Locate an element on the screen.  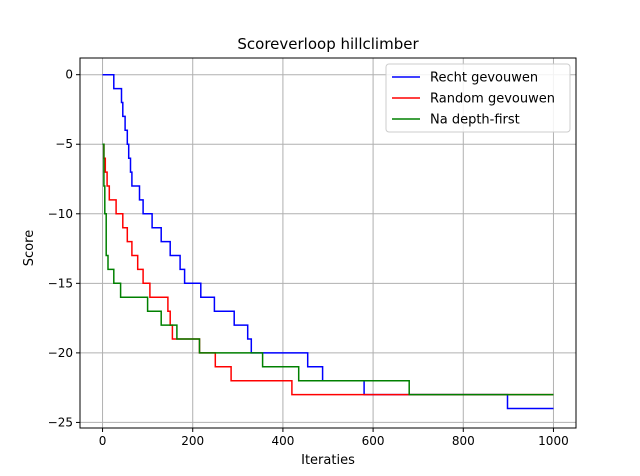
legend-label: Recht gevouwen is located at coordinates (484, 78).